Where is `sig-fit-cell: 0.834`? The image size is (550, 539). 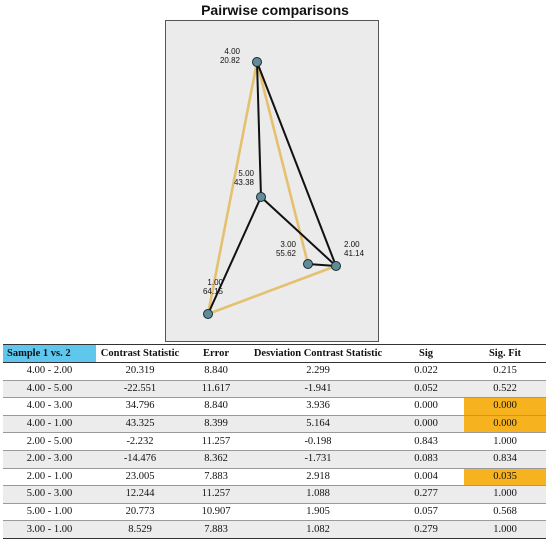
sig-fit-cell: 0.834 is located at coordinates (505, 459).